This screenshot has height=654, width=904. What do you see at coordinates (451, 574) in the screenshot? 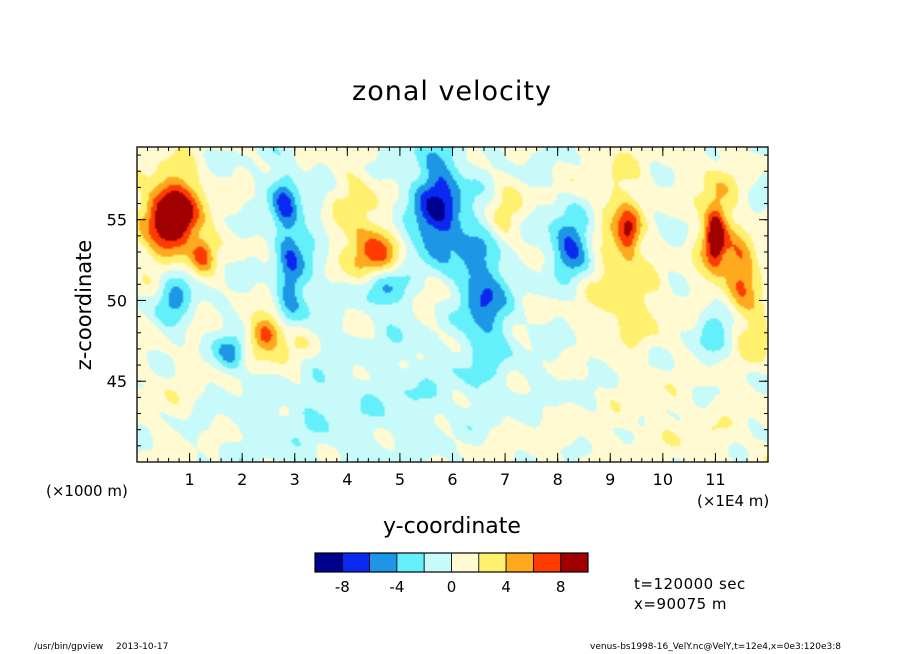
I see `colorbar: -8 -4 0 4 8` at bounding box center [451, 574].